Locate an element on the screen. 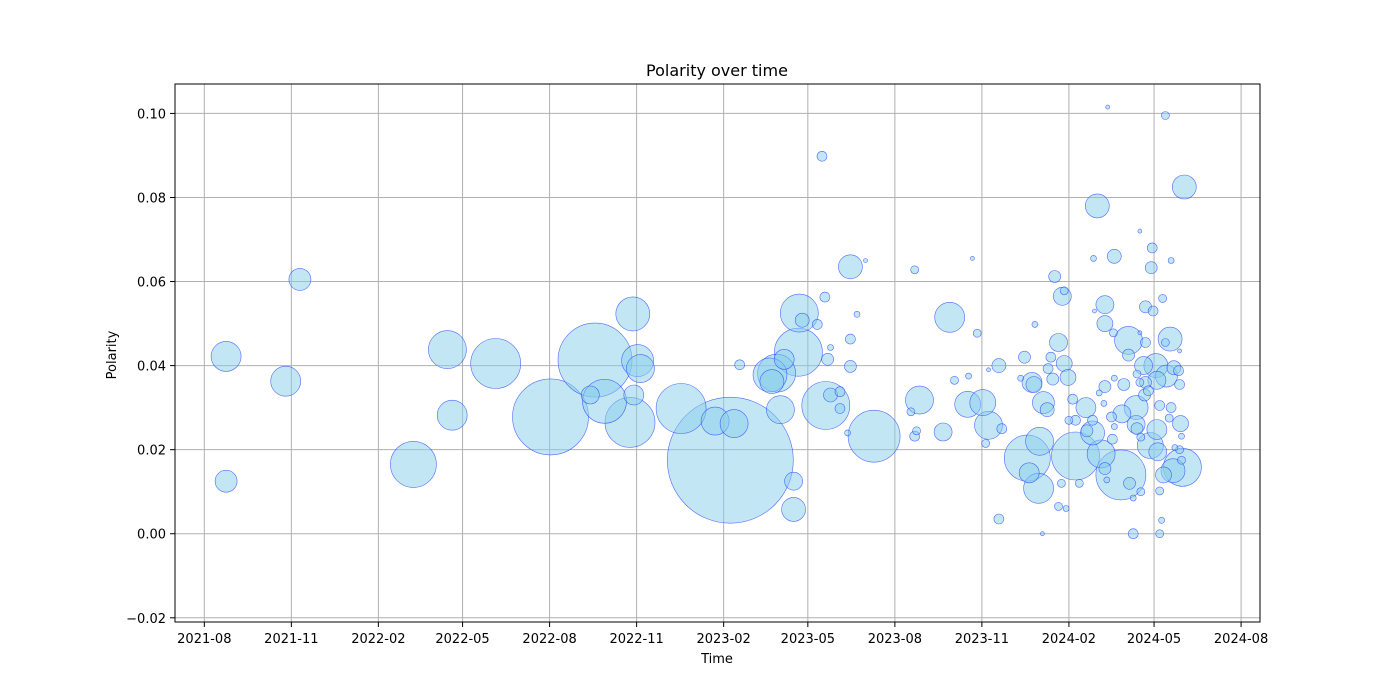 The height and width of the screenshot is (700, 1400). x-tick-label: 2024-08 is located at coordinates (1241, 639).